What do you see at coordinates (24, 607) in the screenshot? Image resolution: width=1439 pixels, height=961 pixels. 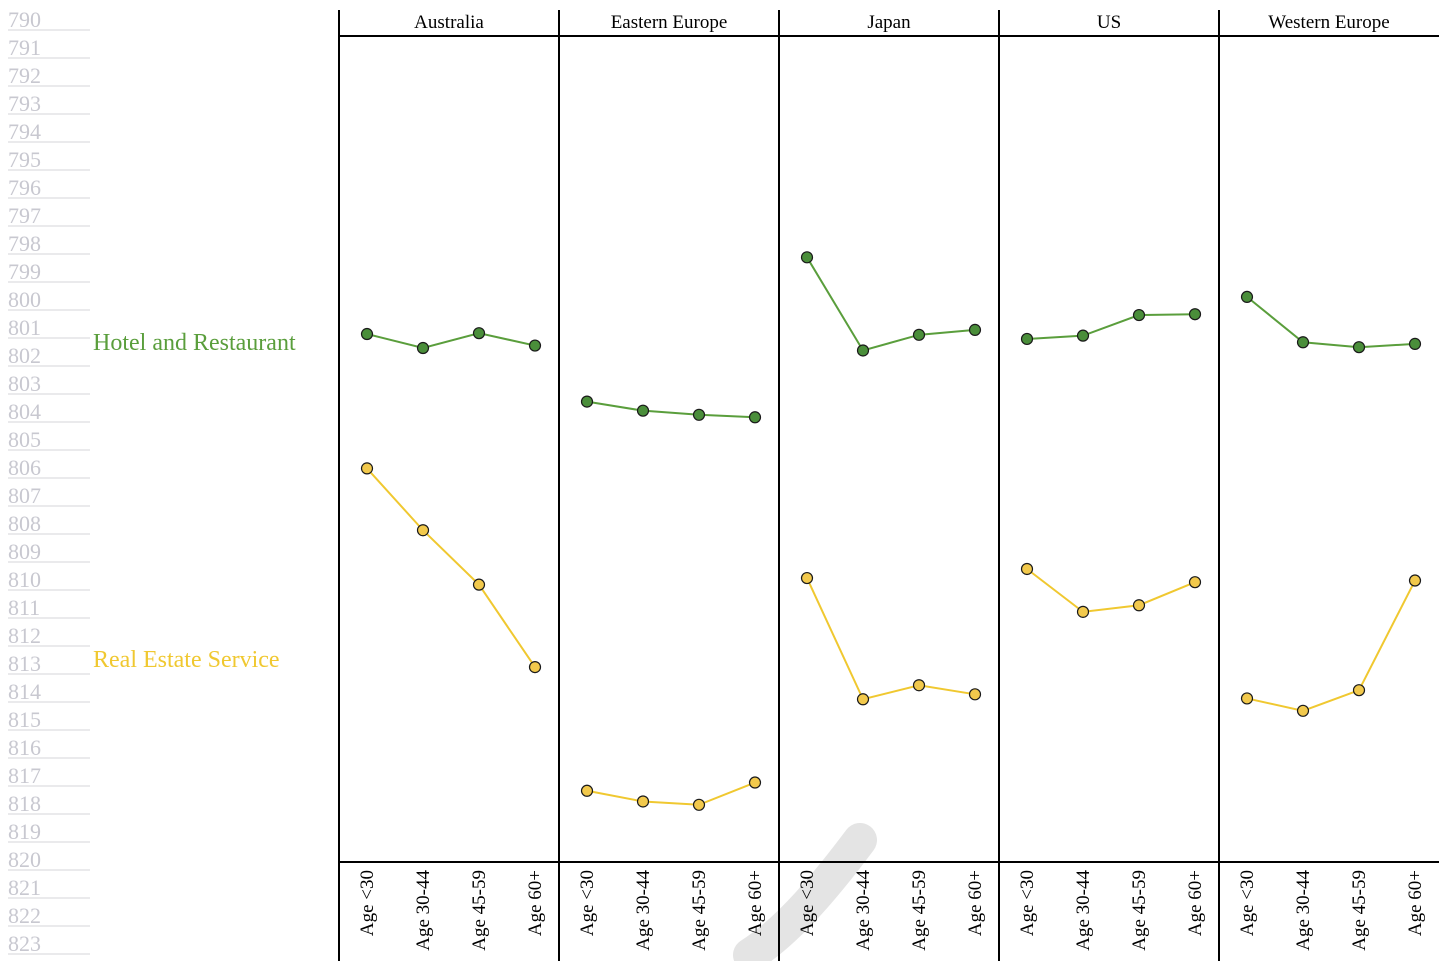 I see `line-number: 811` at bounding box center [24, 607].